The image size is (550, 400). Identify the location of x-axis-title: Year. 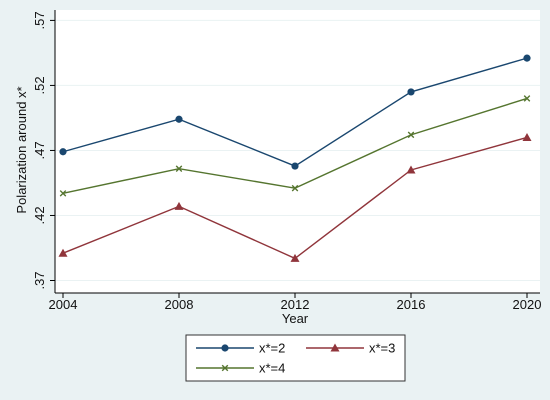
(295, 318).